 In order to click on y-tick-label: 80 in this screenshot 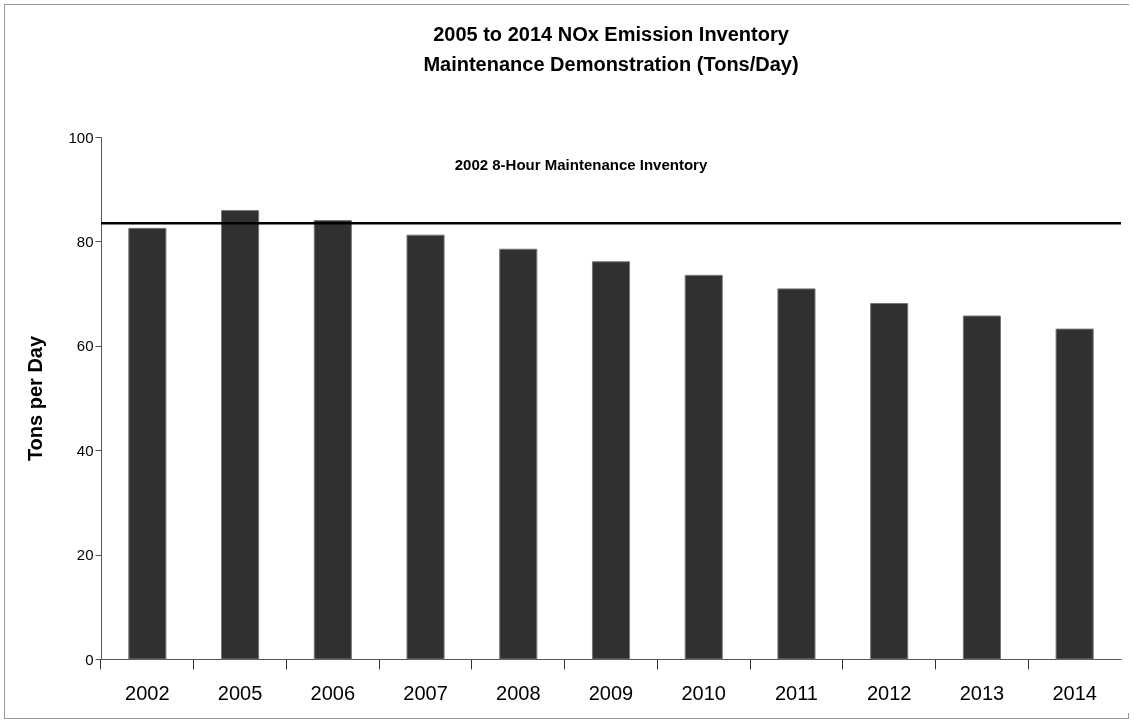, I will do `click(85, 241)`.